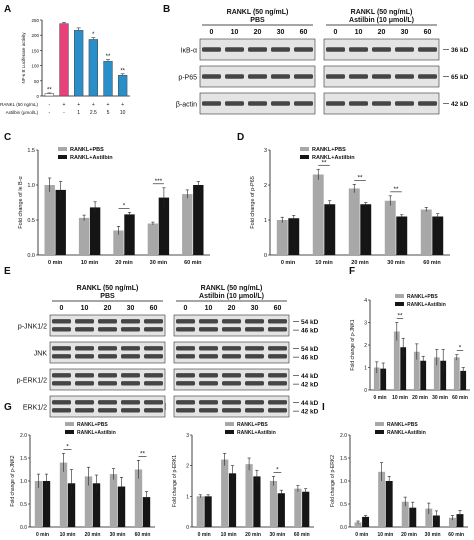 This screenshot has width=474, height=540. I want to click on c-y-tick-label: 0.0, so click(31, 256).